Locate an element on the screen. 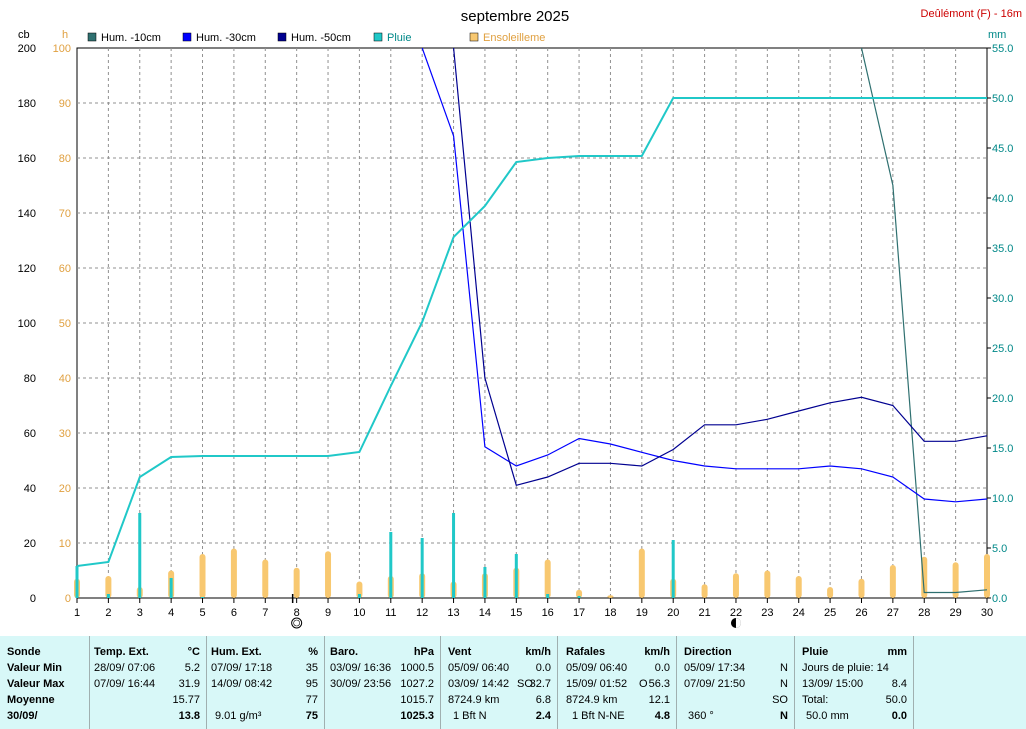  left-tick-label: 180 is located at coordinates (27, 104).